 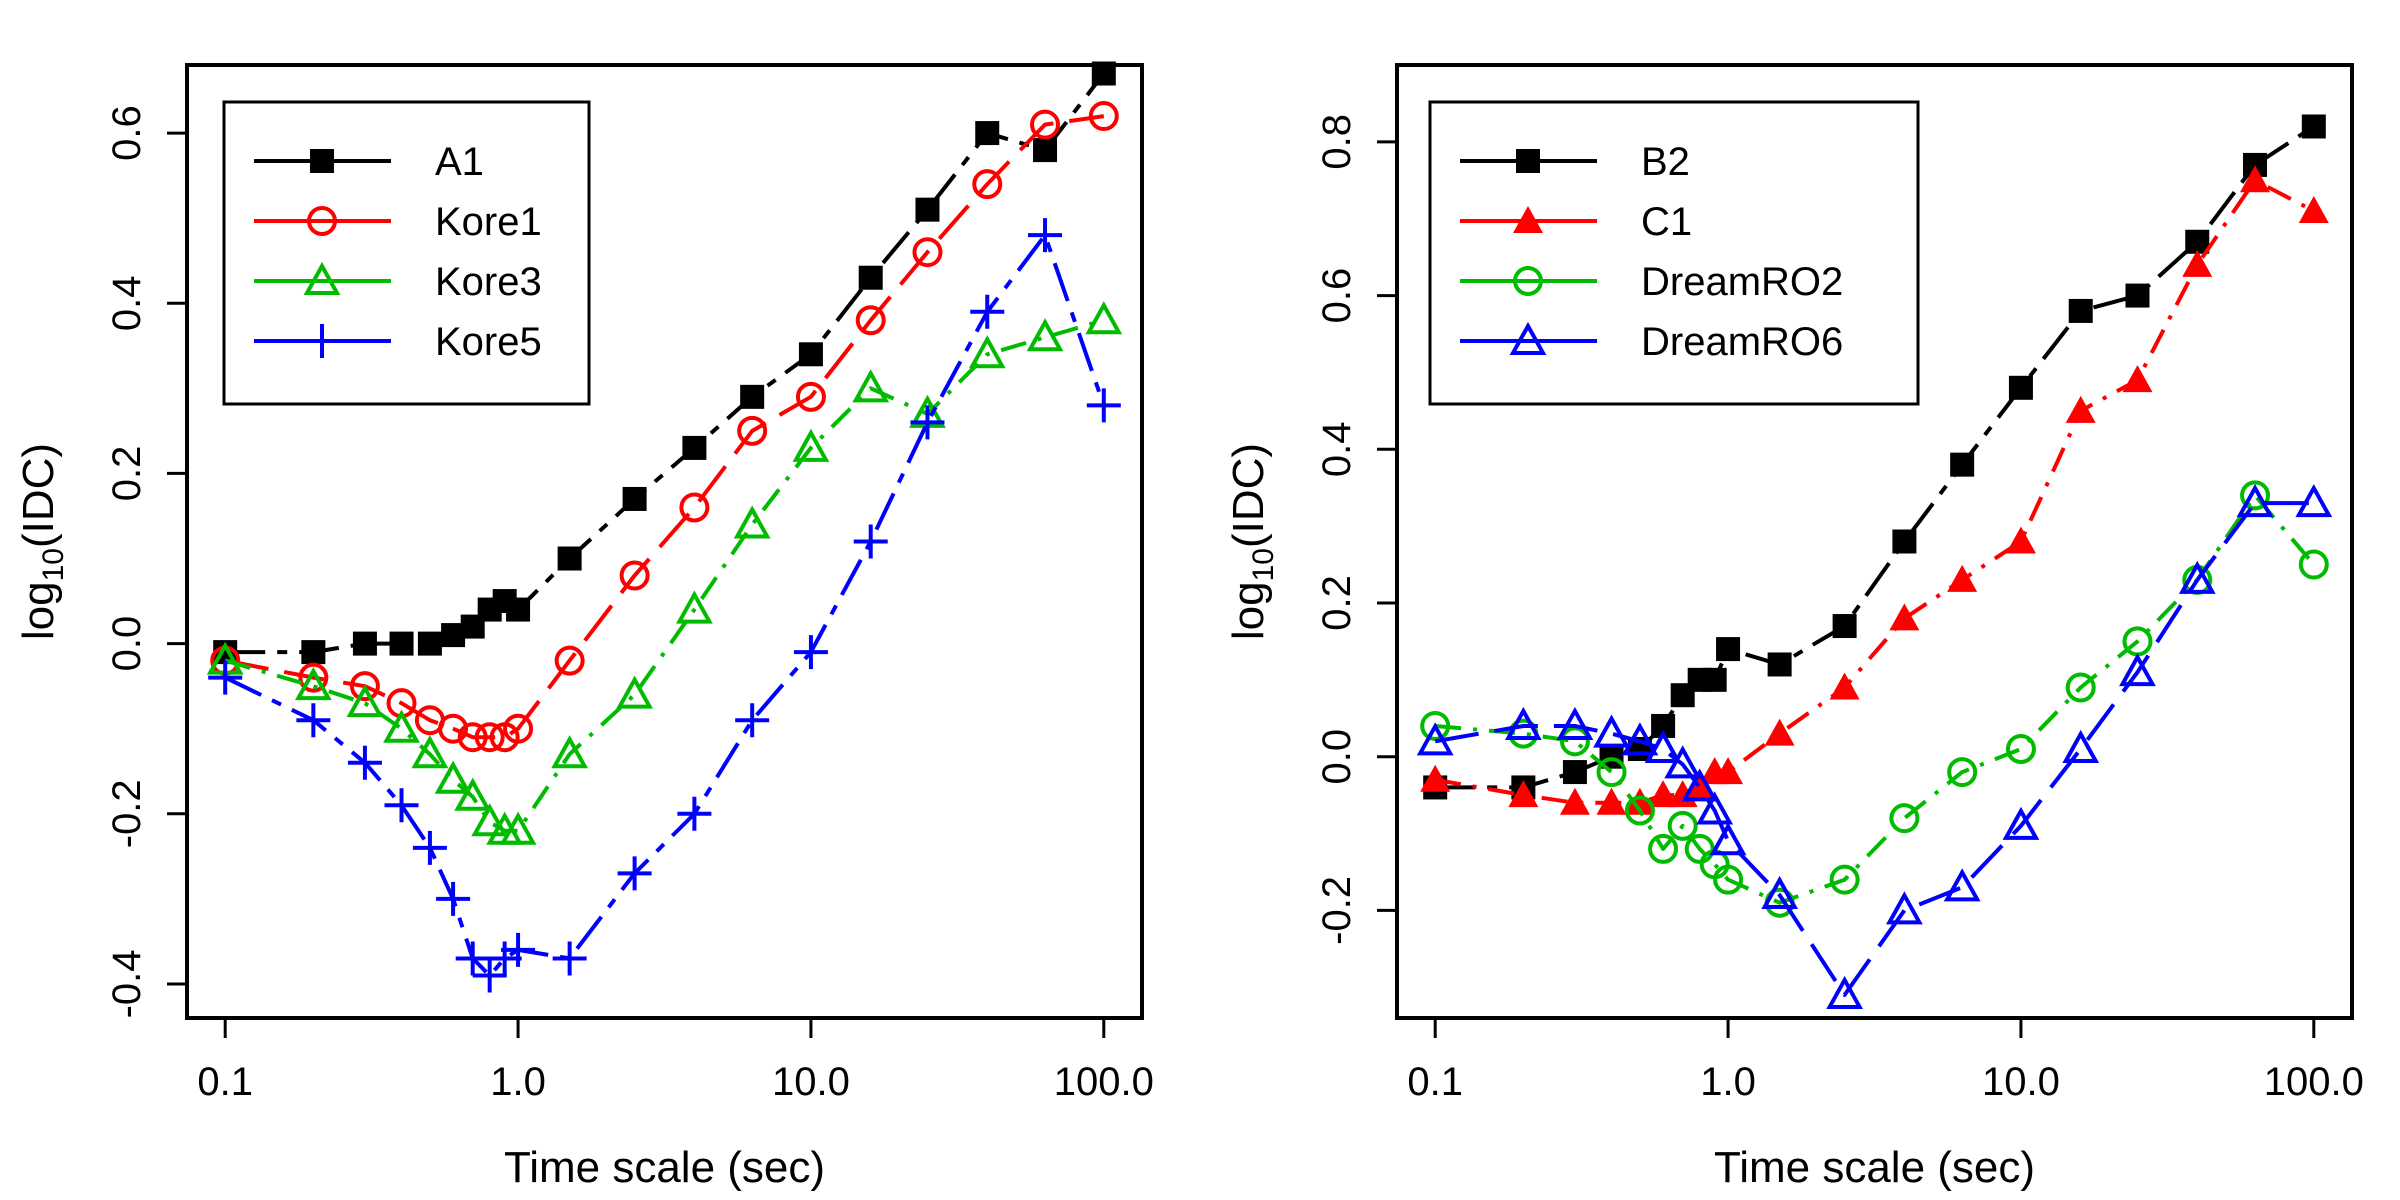 What do you see at coordinates (1337, 296) in the screenshot?
I see `y-tick-label: 0.6` at bounding box center [1337, 296].